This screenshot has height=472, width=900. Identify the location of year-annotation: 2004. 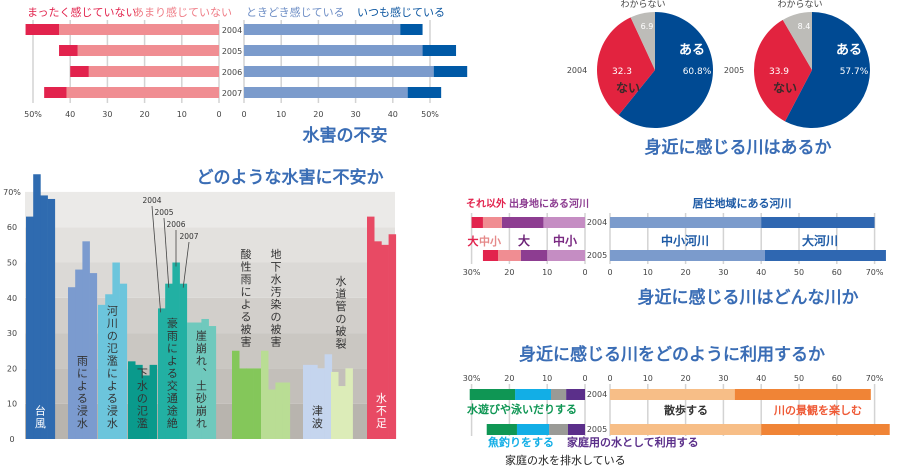
(151, 200).